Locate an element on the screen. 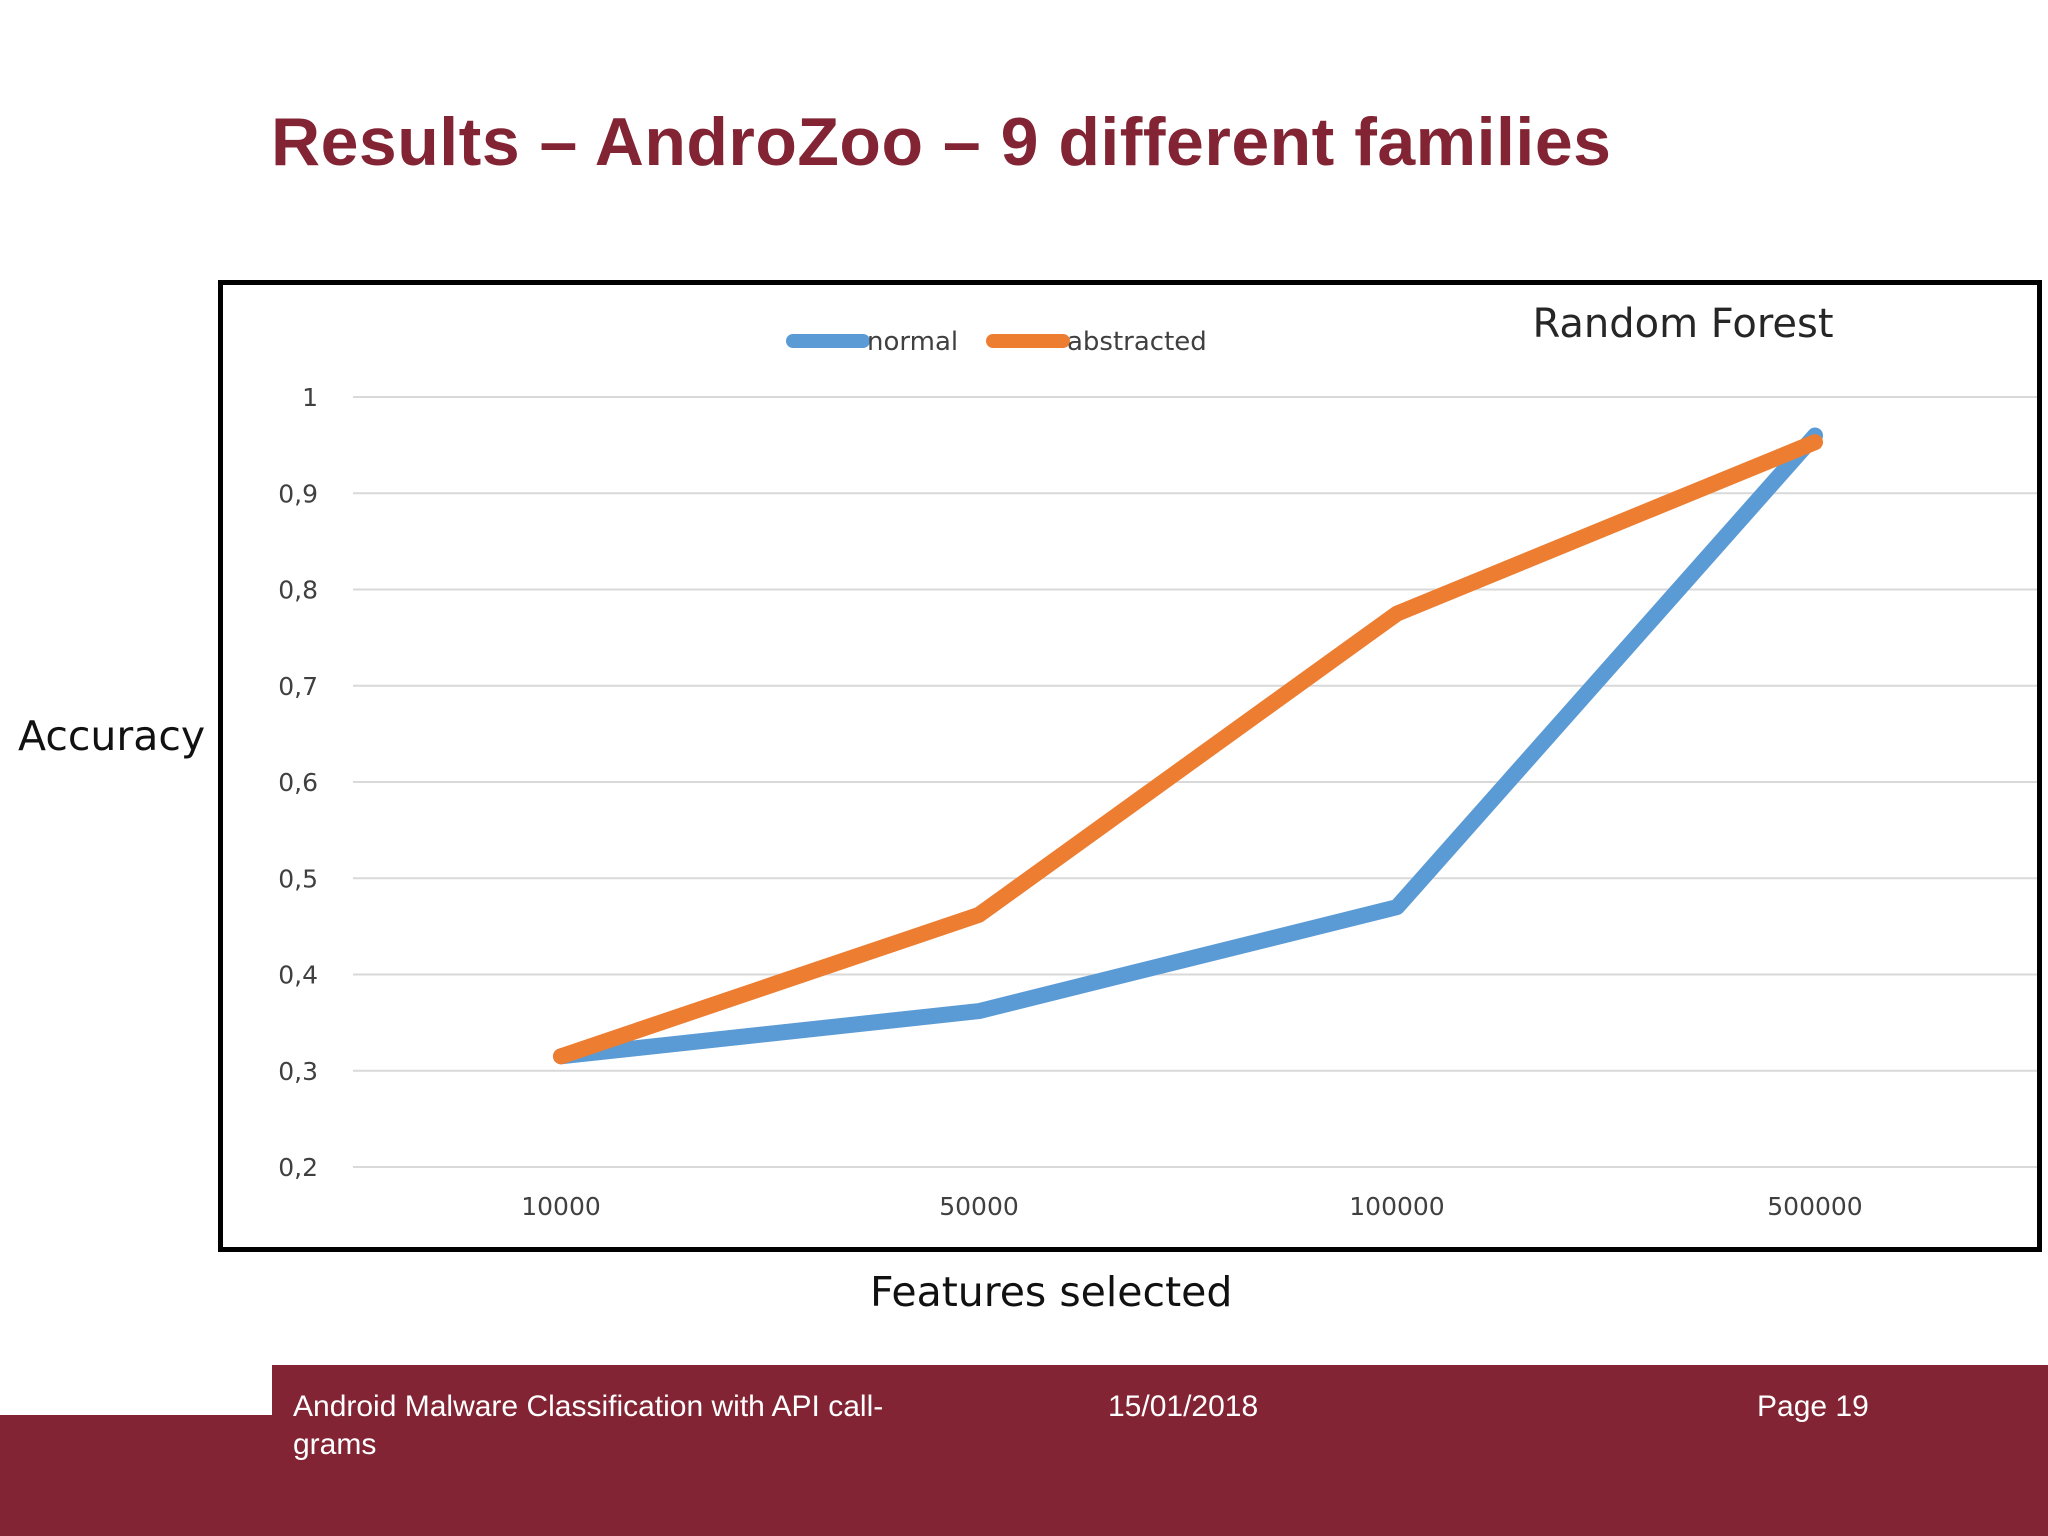  chart-title: Random Forest is located at coordinates (1682, 324).